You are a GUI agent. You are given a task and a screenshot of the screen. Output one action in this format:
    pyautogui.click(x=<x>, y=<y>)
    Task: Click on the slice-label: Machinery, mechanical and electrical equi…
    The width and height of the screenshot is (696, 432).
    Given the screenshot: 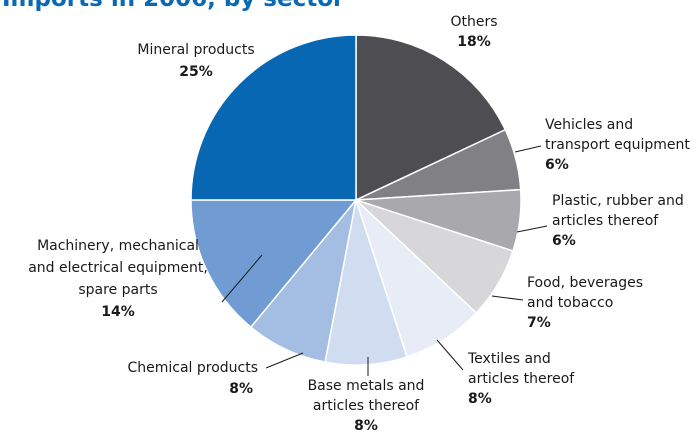 What is the action you would take?
    pyautogui.click(x=118, y=268)
    